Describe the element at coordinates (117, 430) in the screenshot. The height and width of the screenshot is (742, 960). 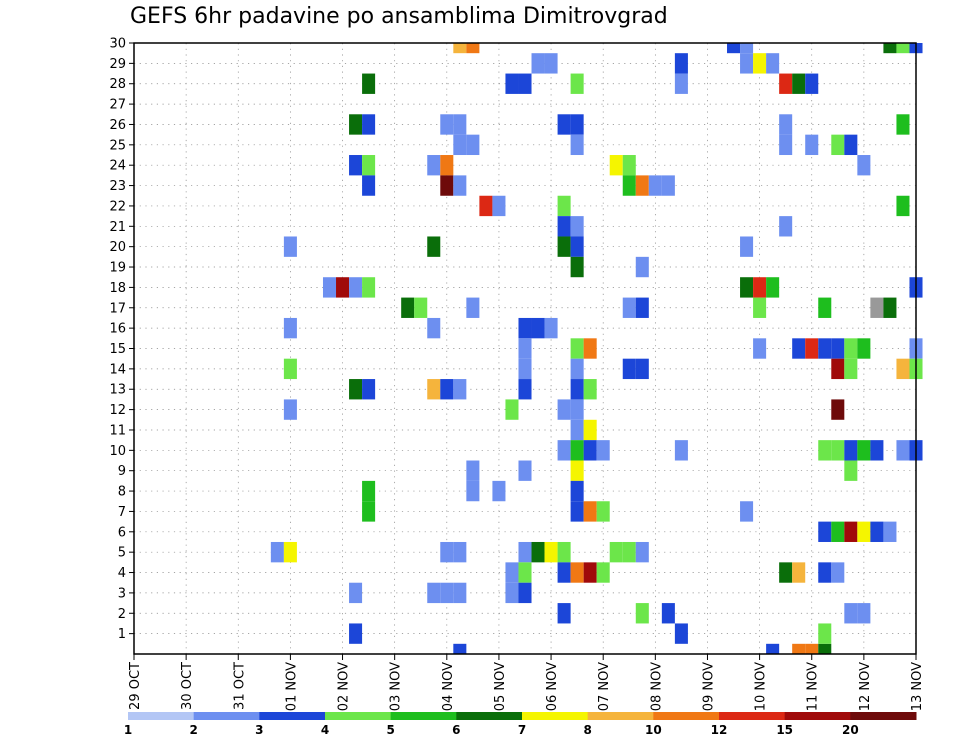
I see `y-tick-label: 11` at that location.